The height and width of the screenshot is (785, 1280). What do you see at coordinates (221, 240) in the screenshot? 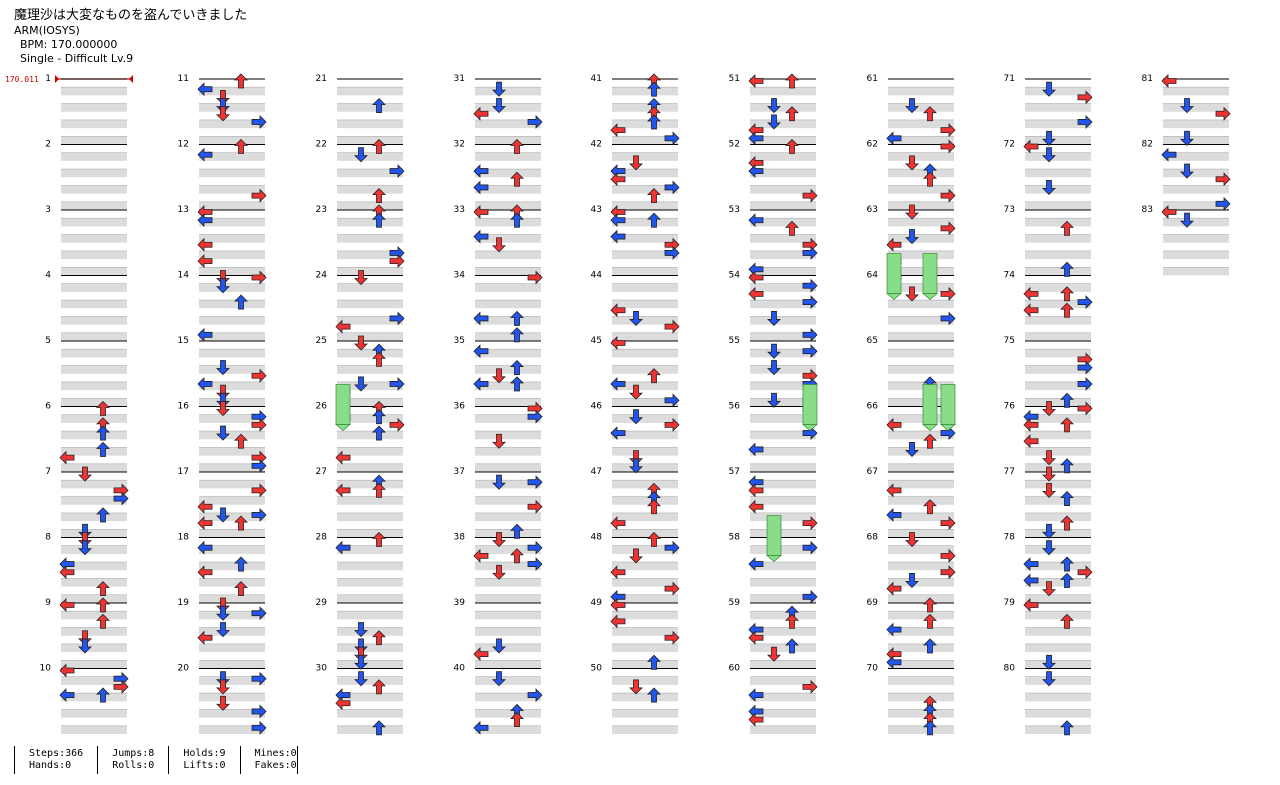
I see `measure: 13` at bounding box center [221, 240].